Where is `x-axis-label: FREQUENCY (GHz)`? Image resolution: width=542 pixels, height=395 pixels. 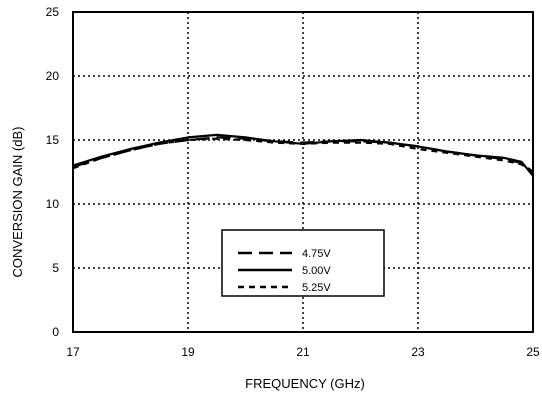
x-axis-label: FREQUENCY (GHz) is located at coordinates (305, 383).